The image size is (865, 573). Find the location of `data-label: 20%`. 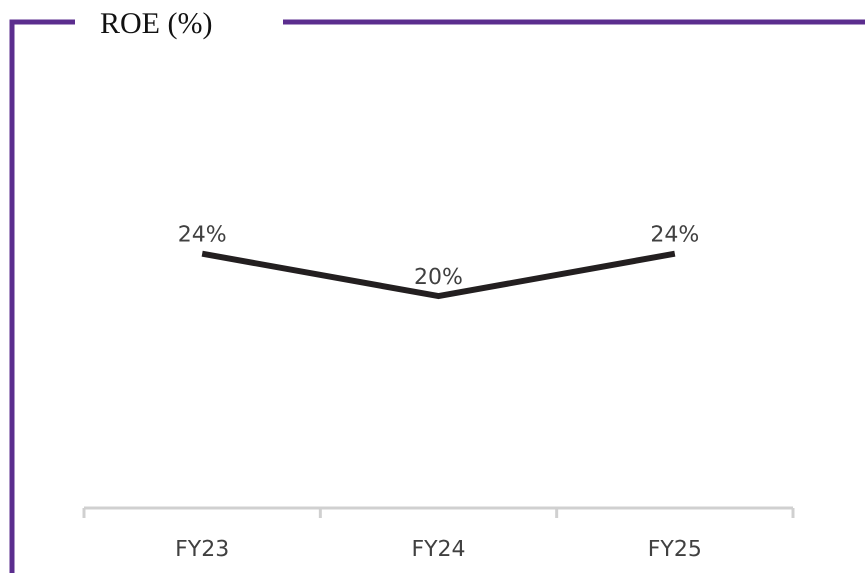

data-label: 20% is located at coordinates (438, 277).